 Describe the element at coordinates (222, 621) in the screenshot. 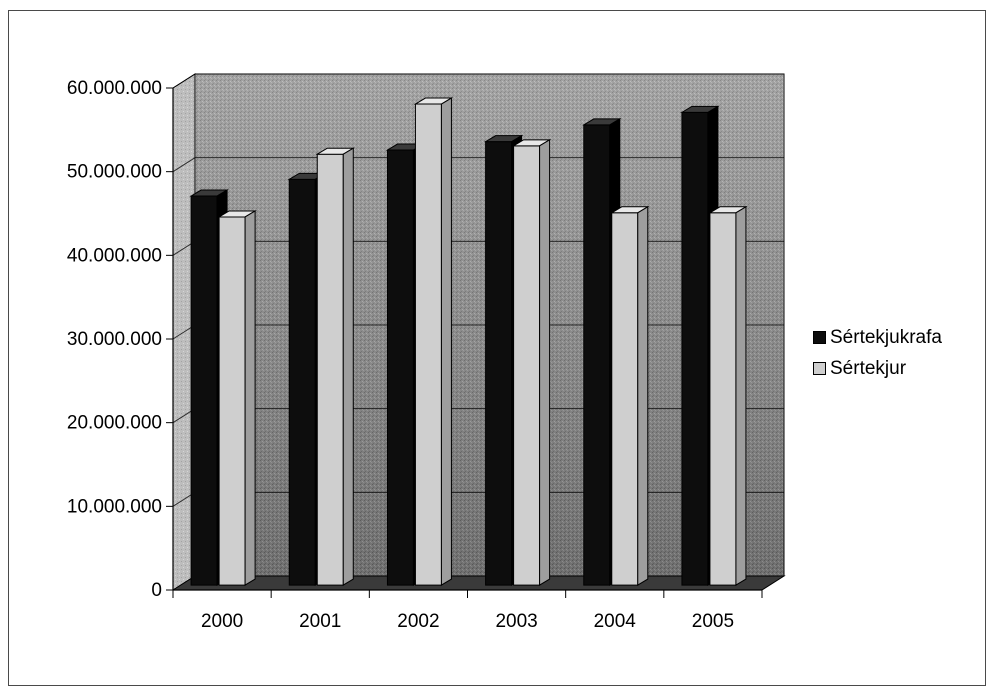

I see `x-tick-label-2000: 2000` at that location.